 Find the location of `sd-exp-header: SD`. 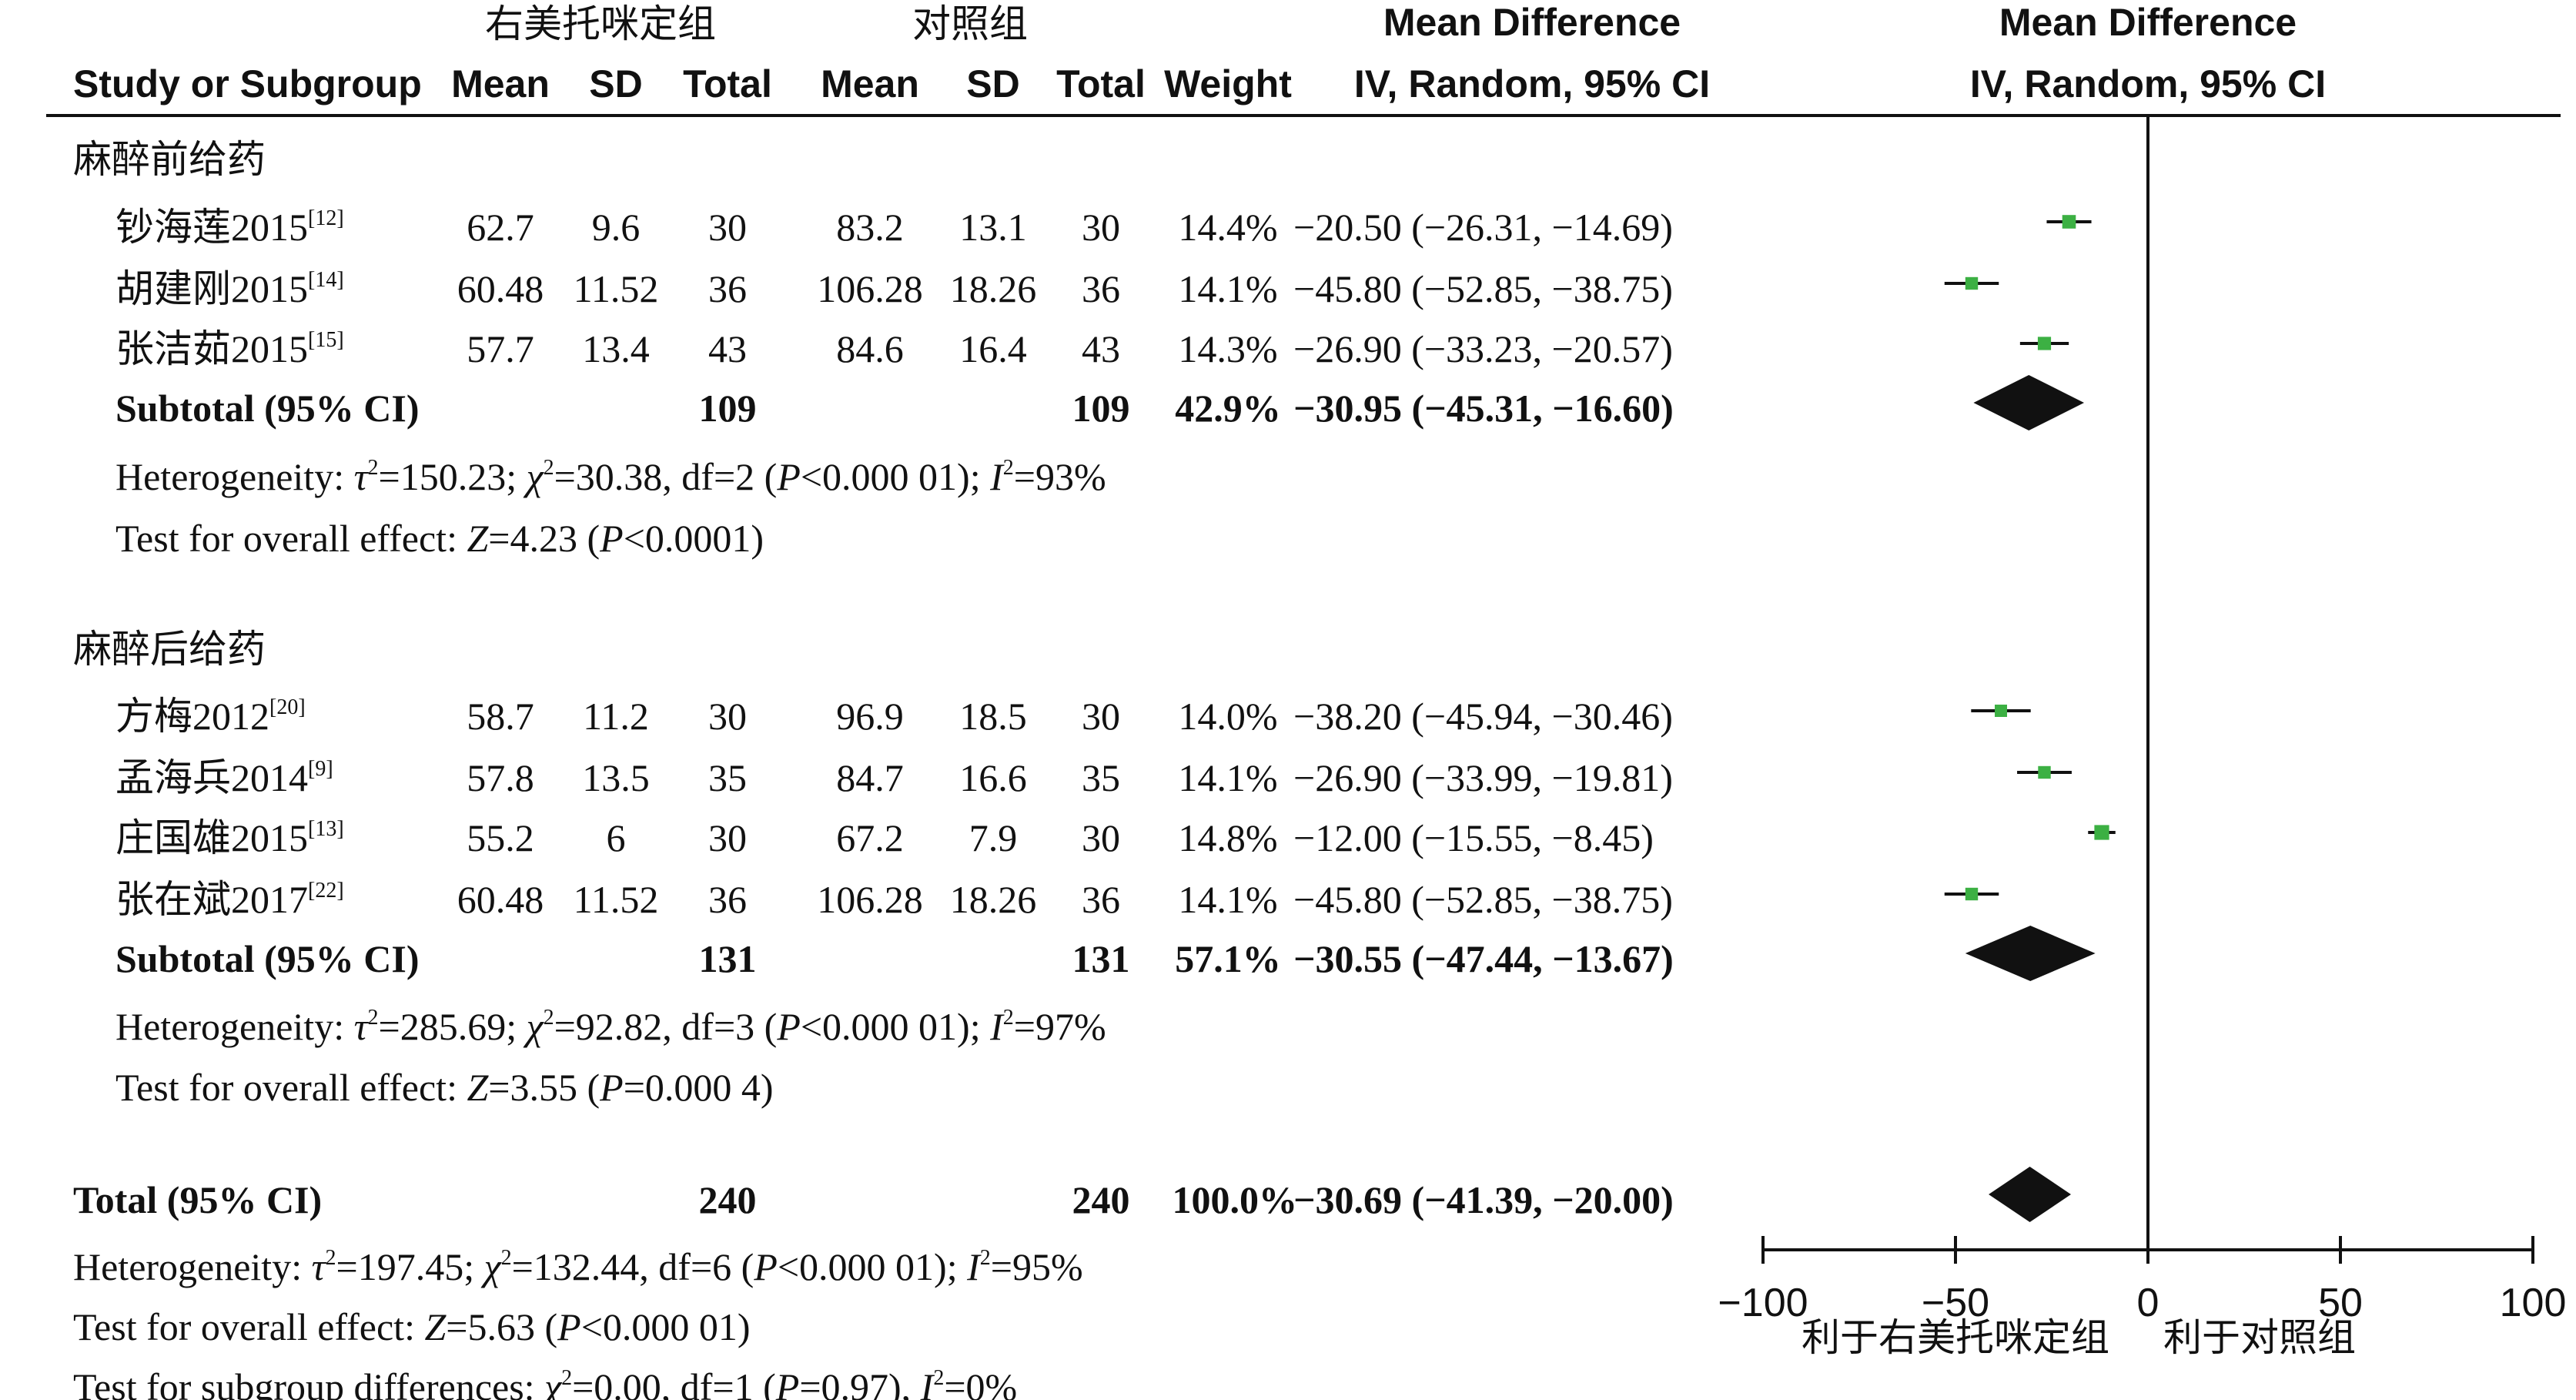

sd-exp-header: SD is located at coordinates (616, 84).